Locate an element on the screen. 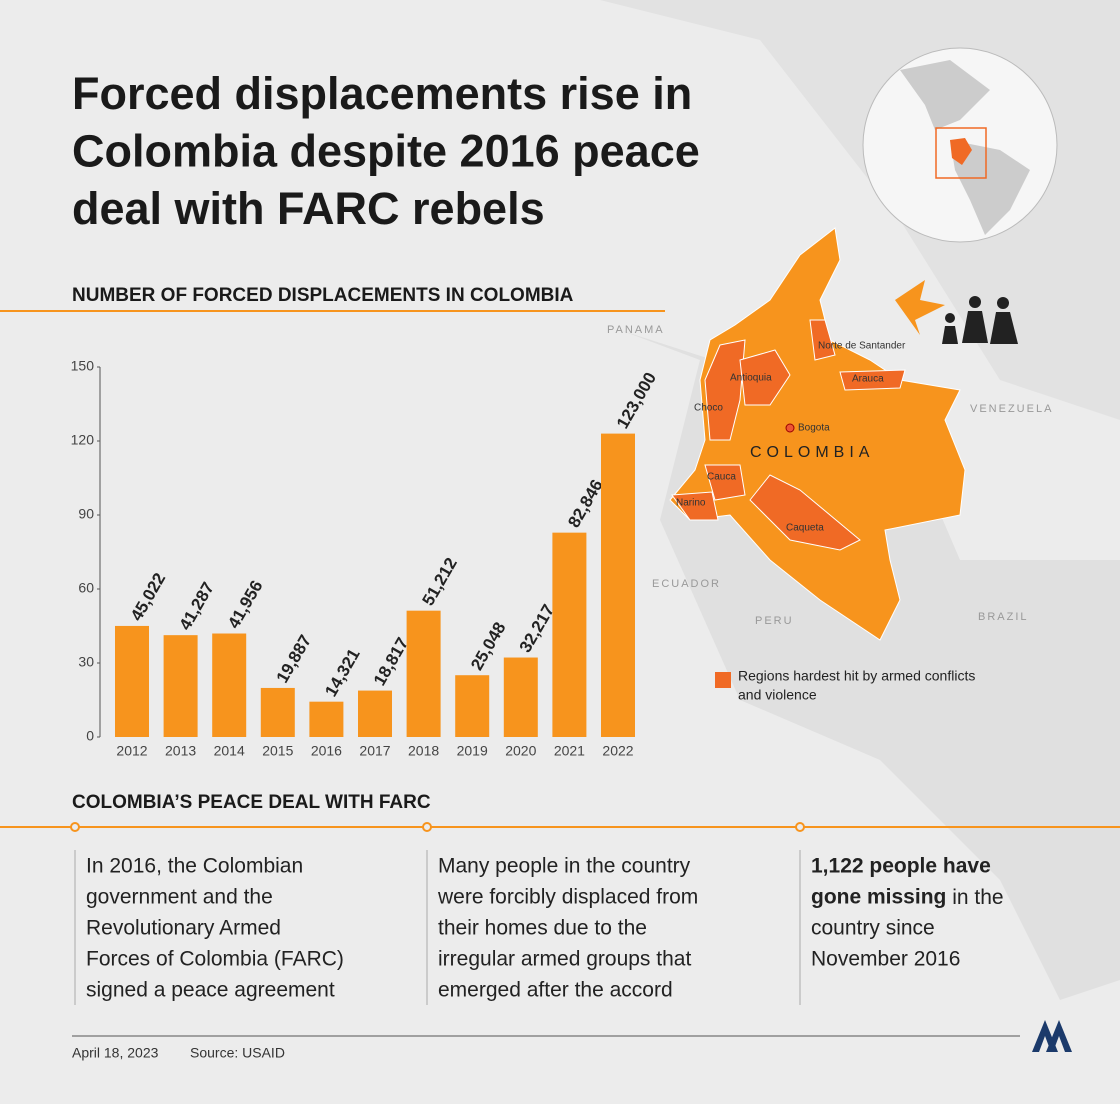 This screenshot has width=1120, height=1104. region-label: Caqueta is located at coordinates (805, 528).